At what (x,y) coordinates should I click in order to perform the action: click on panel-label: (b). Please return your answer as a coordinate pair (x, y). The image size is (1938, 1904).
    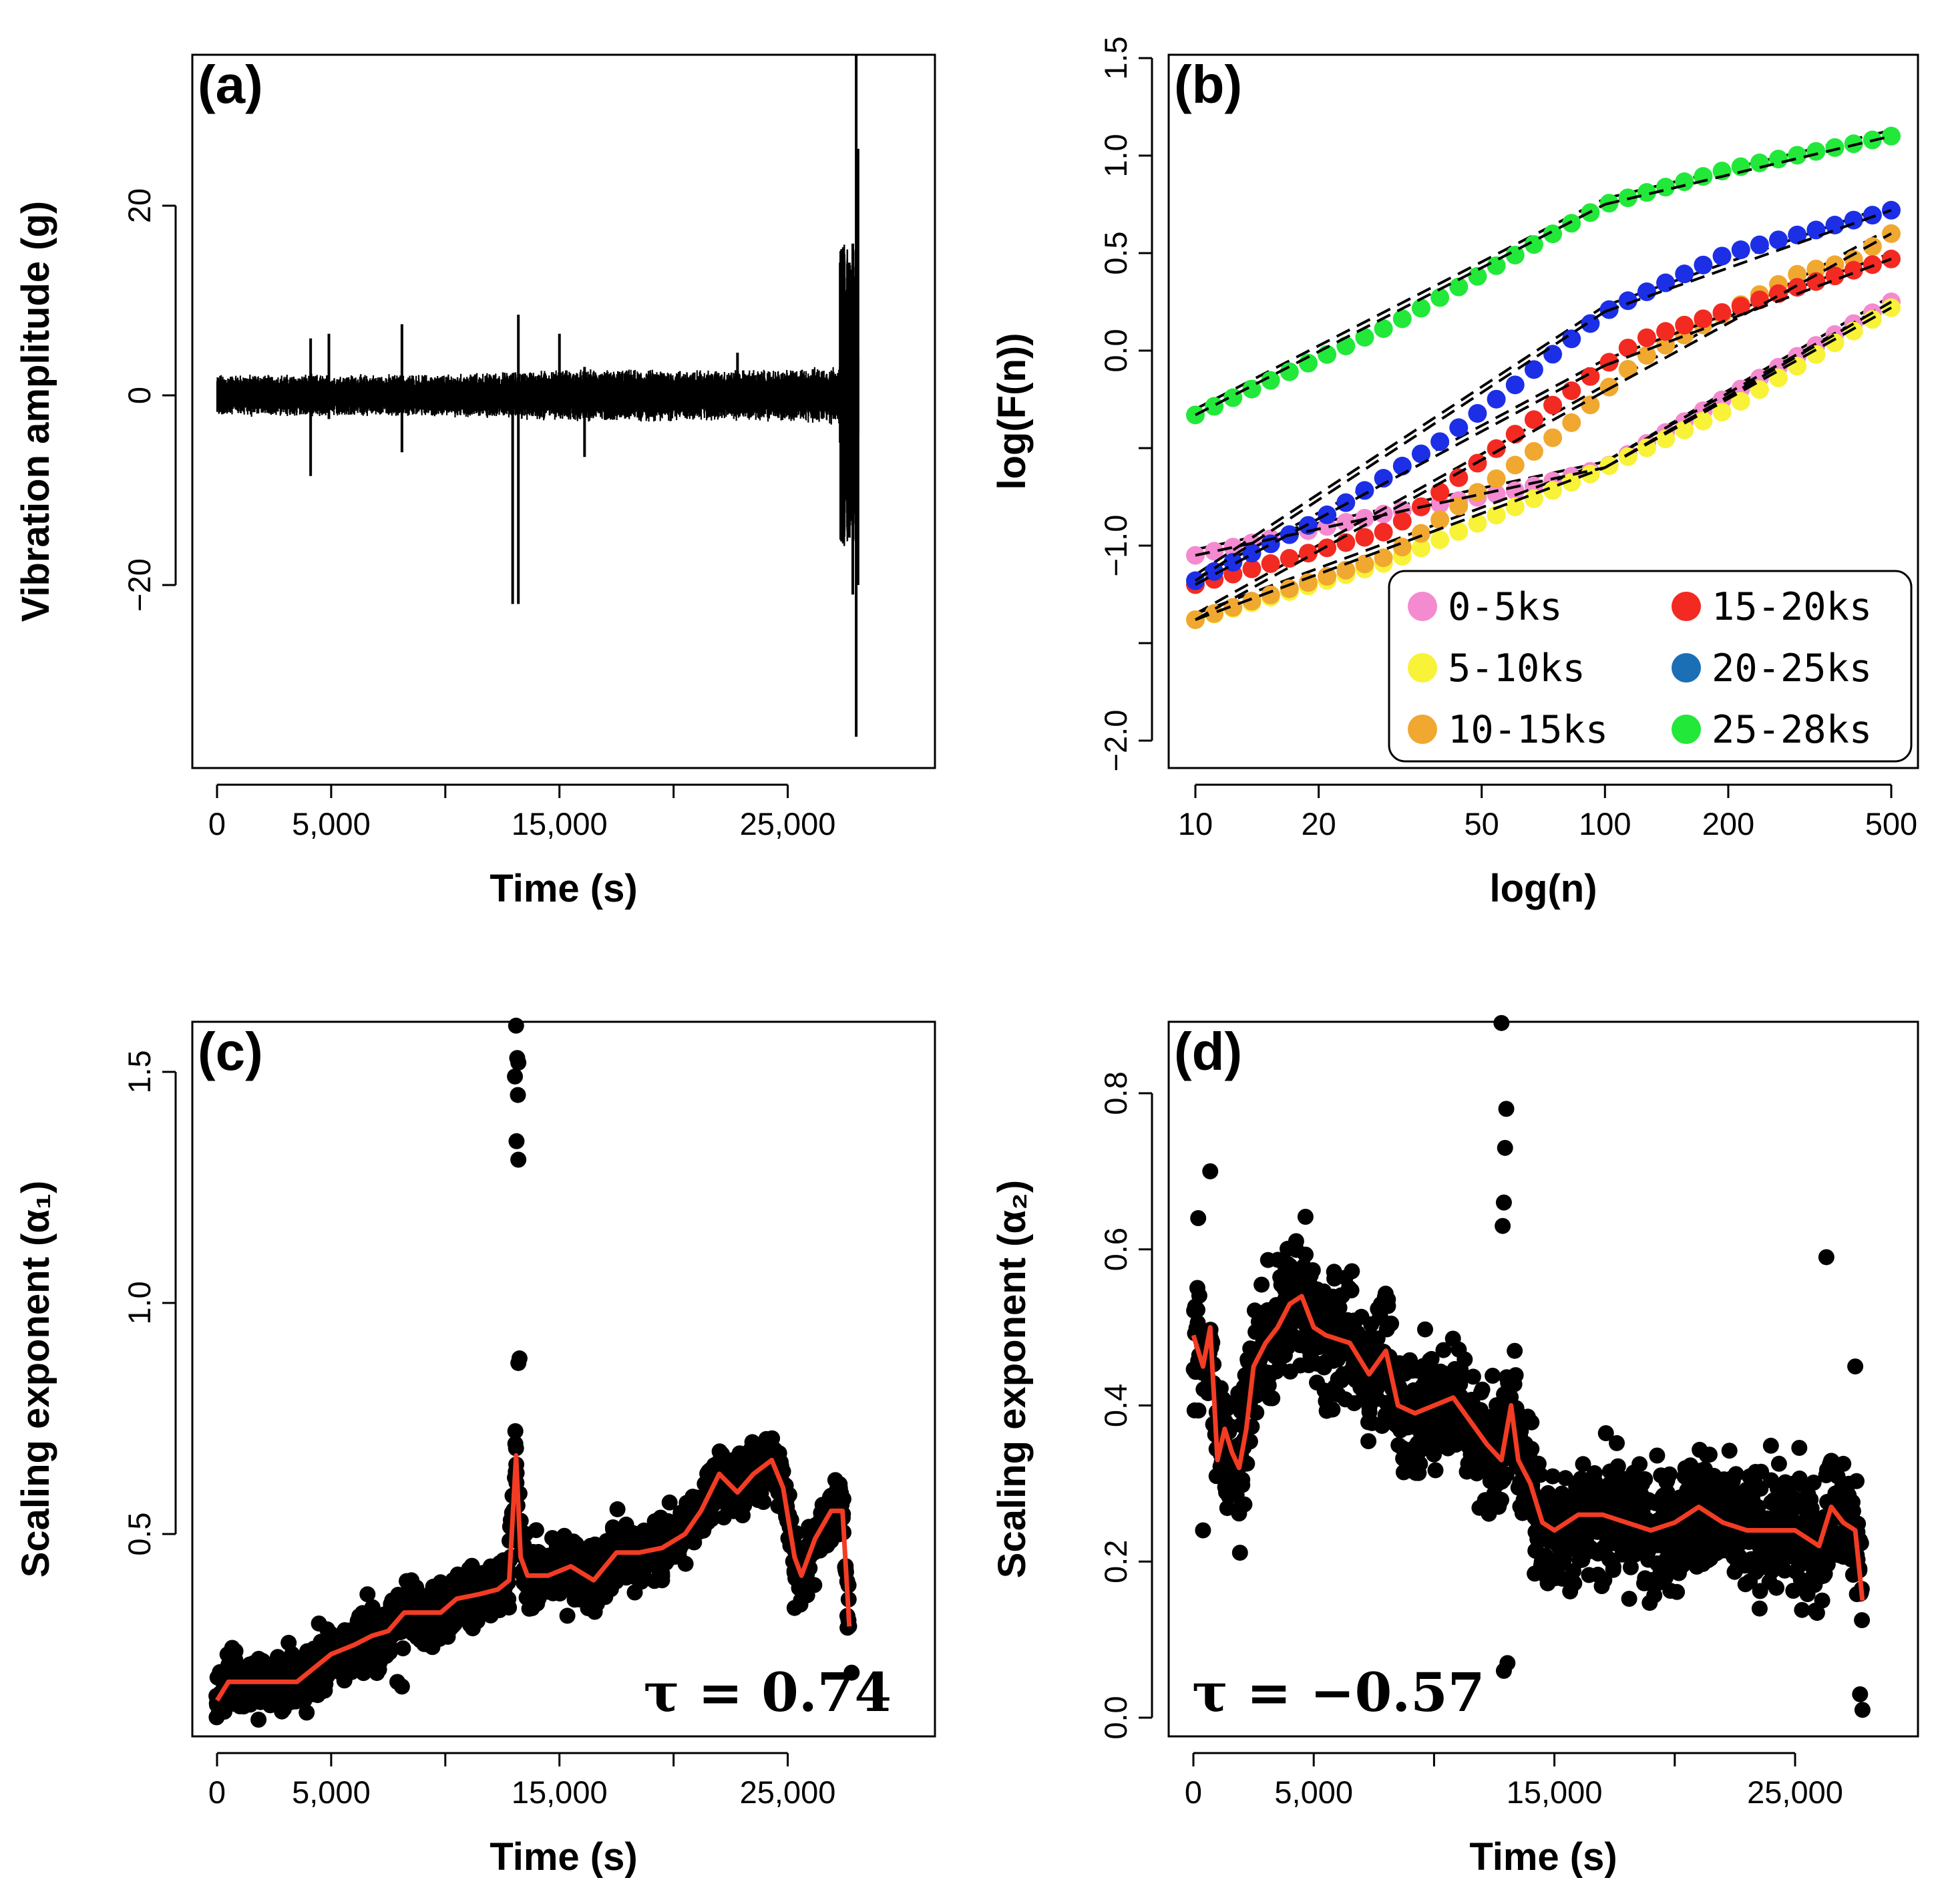
    Looking at the image, I should click on (1208, 85).